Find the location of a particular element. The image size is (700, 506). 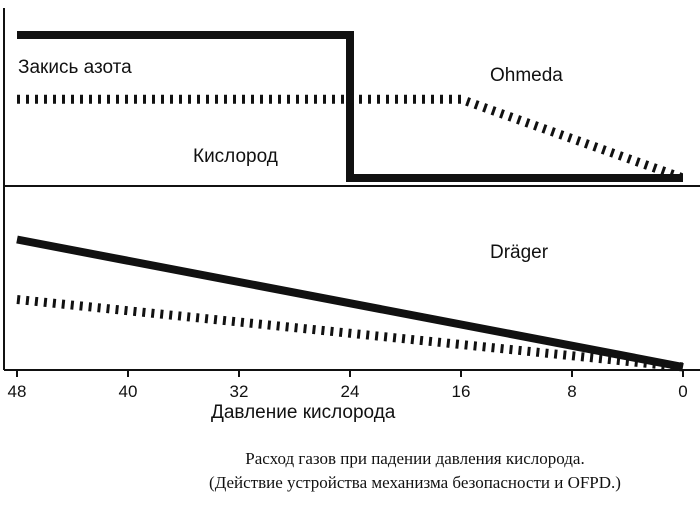

x-tick-label-0: 0 is located at coordinates (682, 391).